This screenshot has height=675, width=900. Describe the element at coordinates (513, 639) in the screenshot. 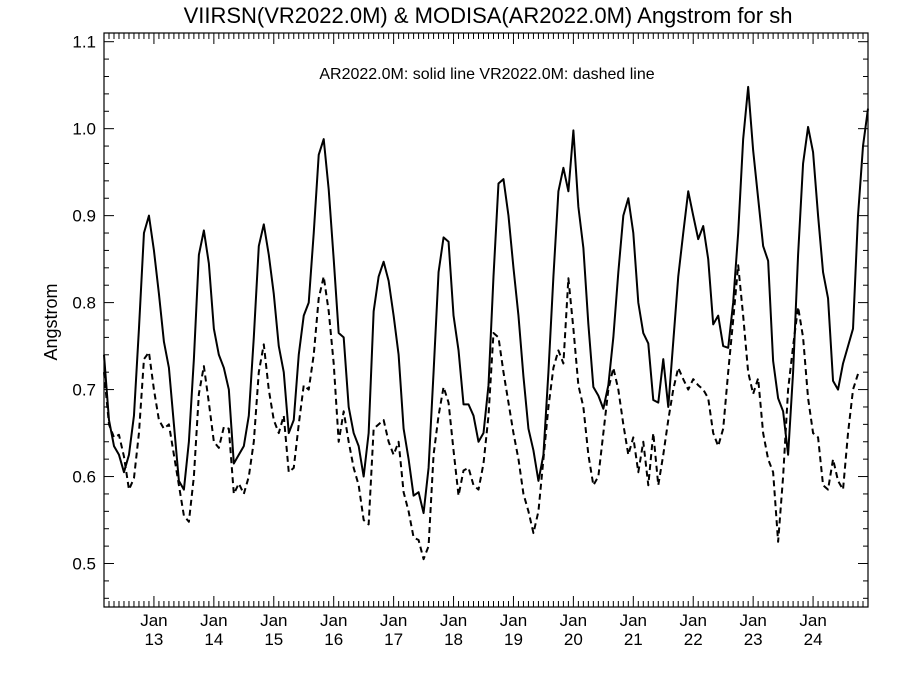

I see `x-tick-label-year: 19` at that location.